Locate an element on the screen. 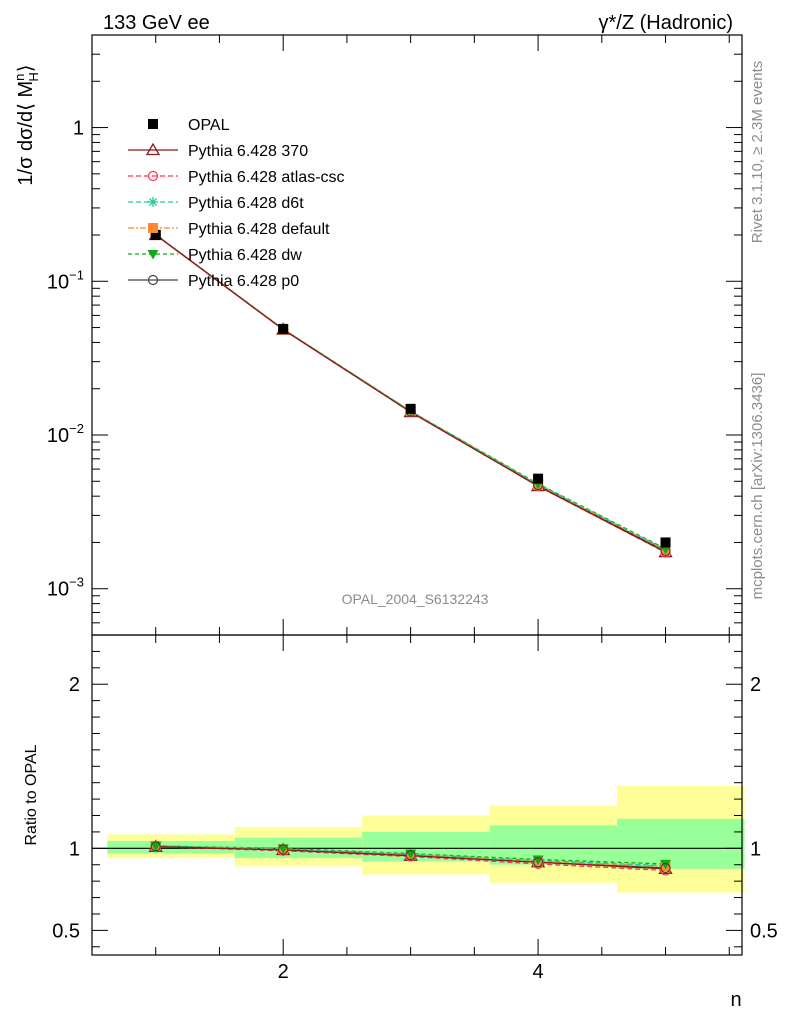  energy-label: 133 GeV ee is located at coordinates (156, 23).